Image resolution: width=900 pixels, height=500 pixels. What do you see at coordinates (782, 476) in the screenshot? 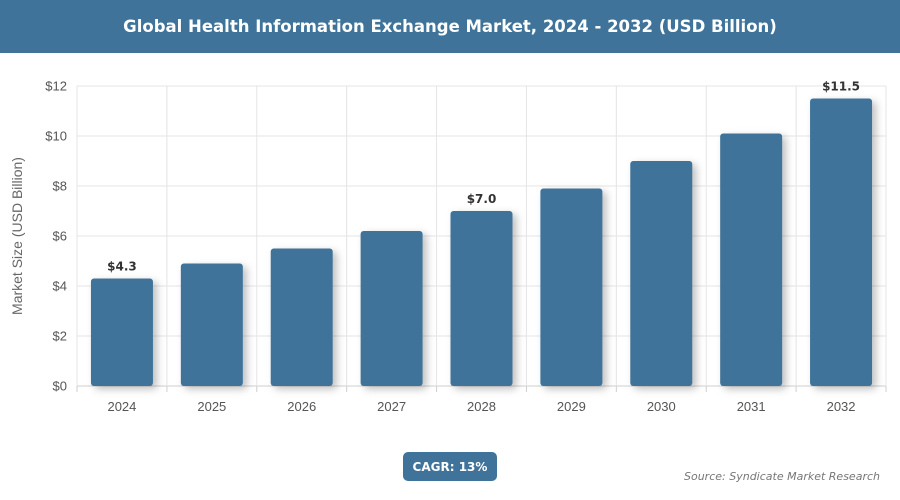
I see `source-note: Source: Syndicate Market Research` at bounding box center [782, 476].